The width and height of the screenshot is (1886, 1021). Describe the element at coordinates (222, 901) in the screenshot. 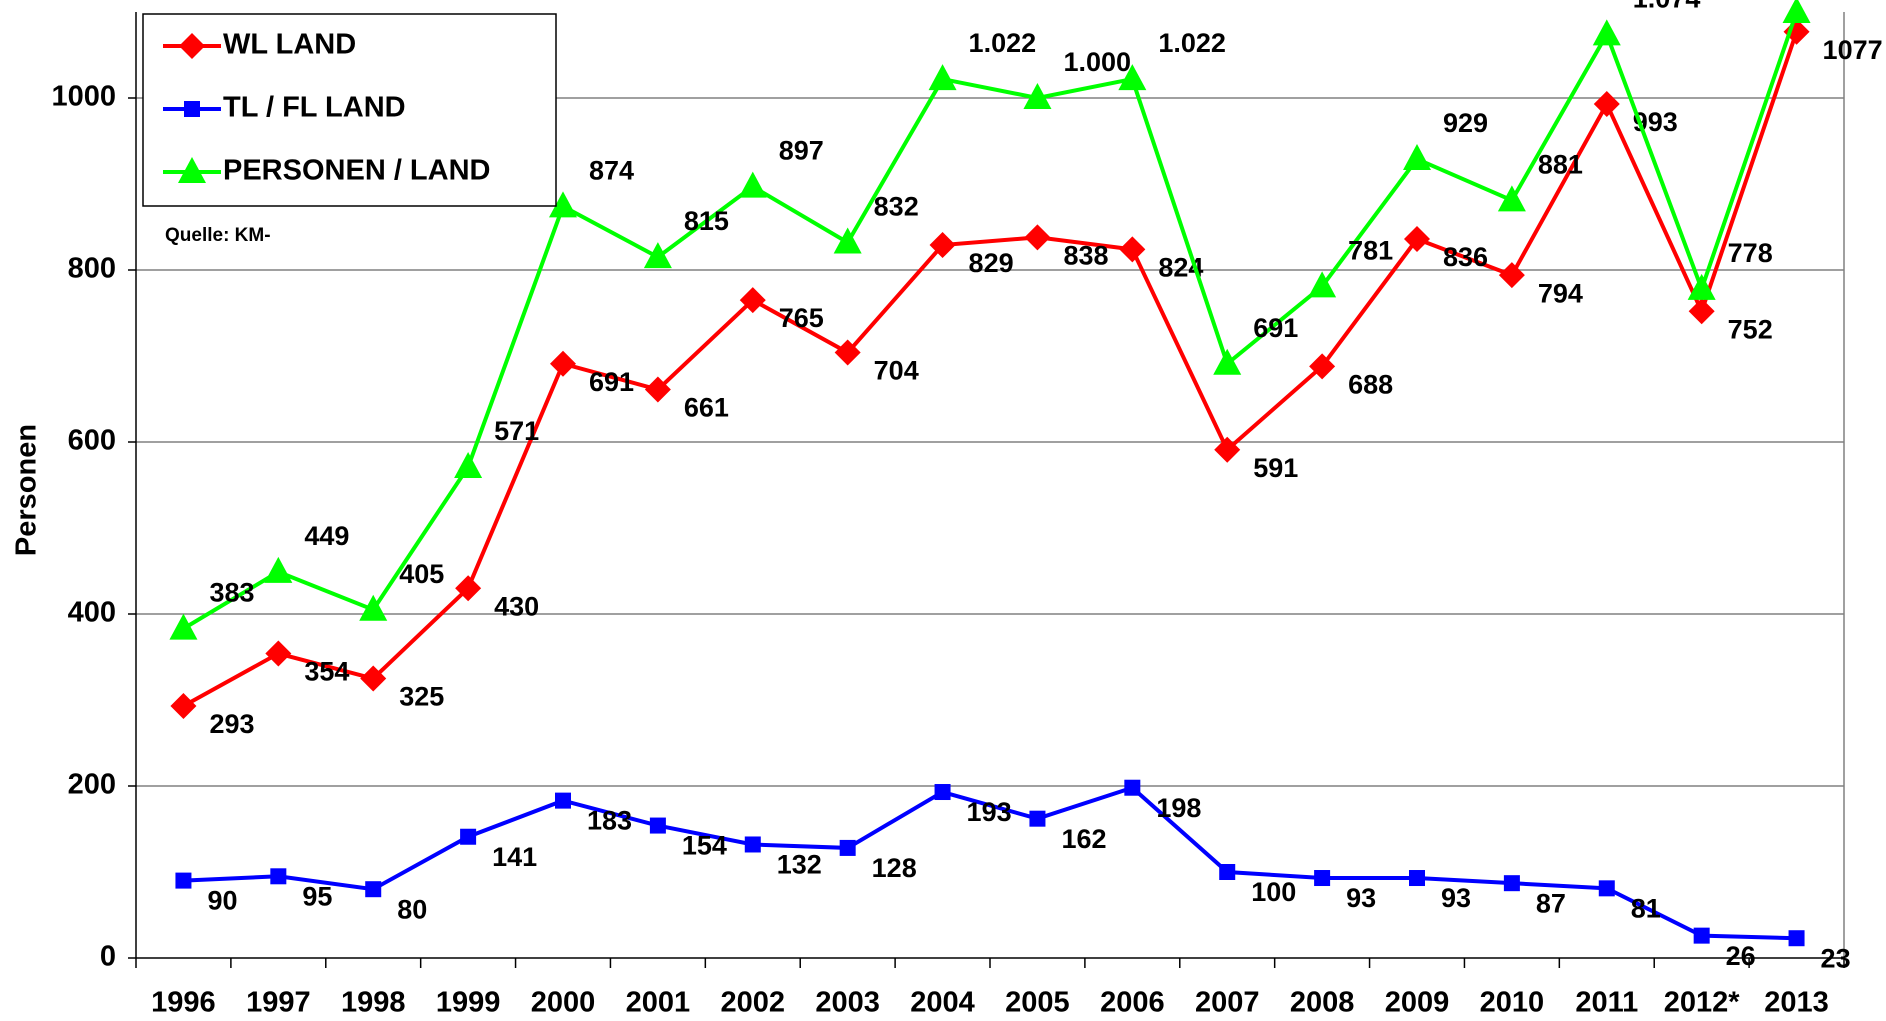

I see `data-label: 90` at that location.